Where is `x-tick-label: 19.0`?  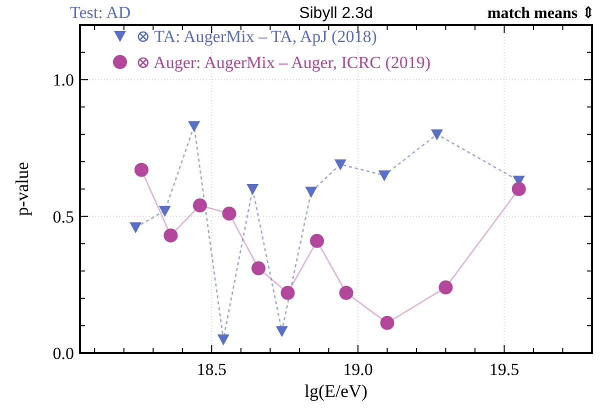 x-tick-label: 19.0 is located at coordinates (358, 369).